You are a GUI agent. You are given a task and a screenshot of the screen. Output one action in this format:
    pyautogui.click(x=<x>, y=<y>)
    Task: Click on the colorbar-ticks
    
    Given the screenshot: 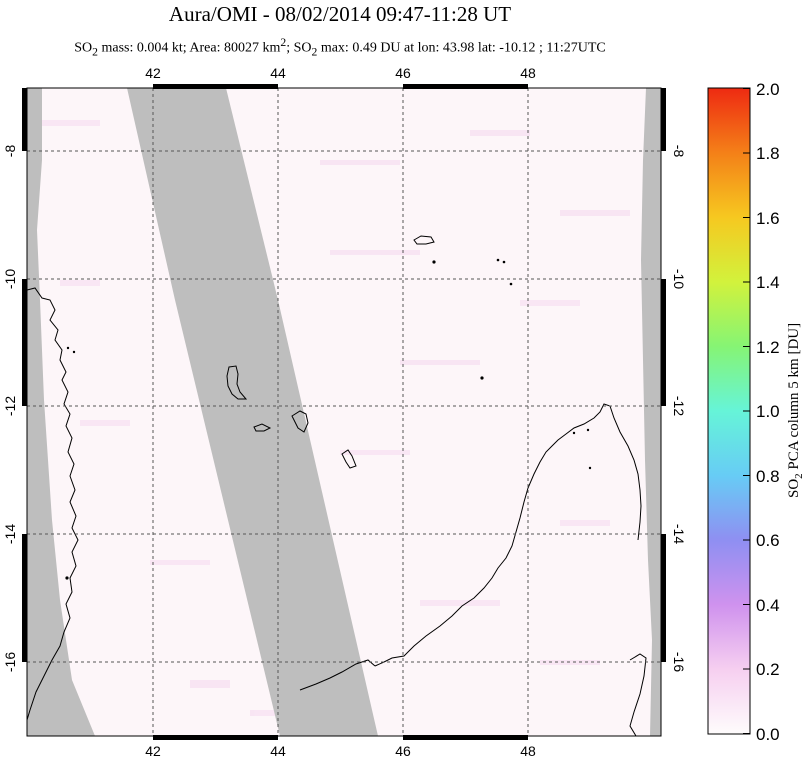 What is the action you would take?
    pyautogui.click(x=746, y=411)
    